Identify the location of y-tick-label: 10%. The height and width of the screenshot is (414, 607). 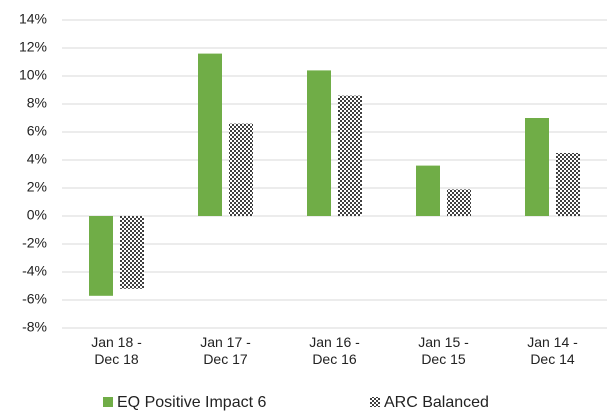
(33, 75).